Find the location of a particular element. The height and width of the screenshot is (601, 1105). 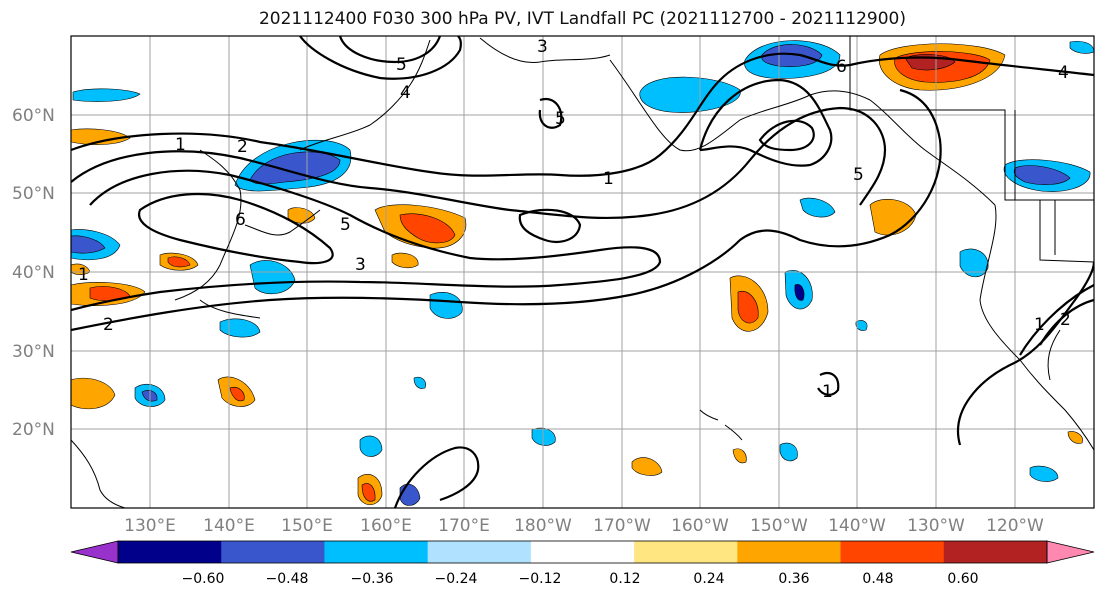

colorbar-extend-low is located at coordinates (94, 552).